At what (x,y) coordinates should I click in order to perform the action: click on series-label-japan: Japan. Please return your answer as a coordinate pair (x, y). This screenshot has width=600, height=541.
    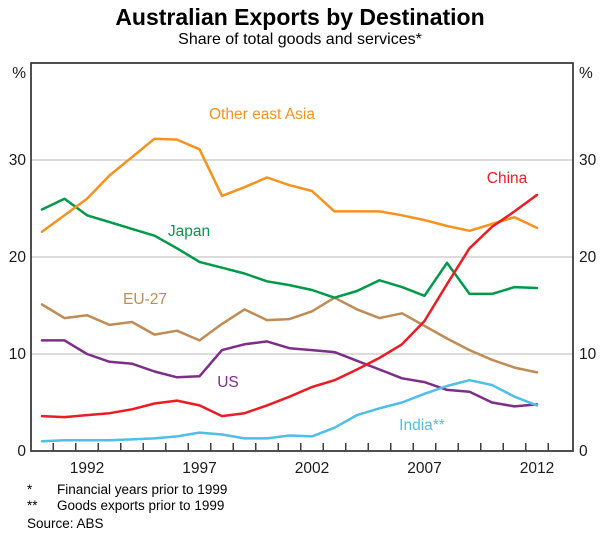
    Looking at the image, I should click on (189, 231).